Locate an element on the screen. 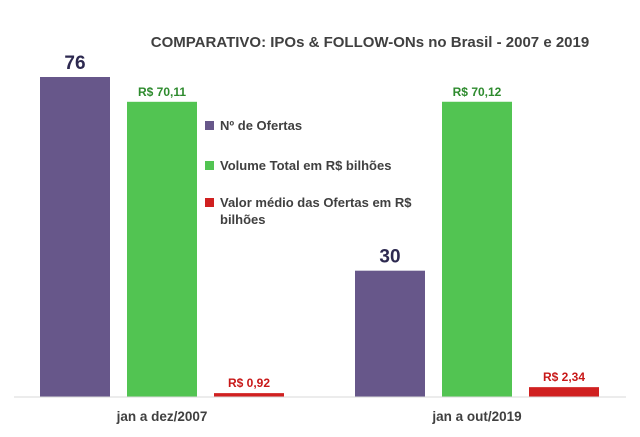 Image resolution: width=640 pixels, height=437 pixels. data-label-s0-c1: 30 is located at coordinates (389, 257).